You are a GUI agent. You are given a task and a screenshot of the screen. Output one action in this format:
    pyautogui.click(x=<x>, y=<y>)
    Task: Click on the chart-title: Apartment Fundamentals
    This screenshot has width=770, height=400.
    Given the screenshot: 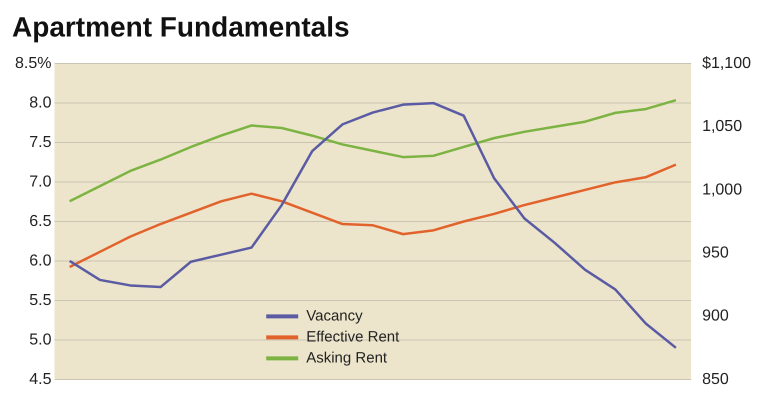 What is the action you would take?
    pyautogui.click(x=181, y=27)
    